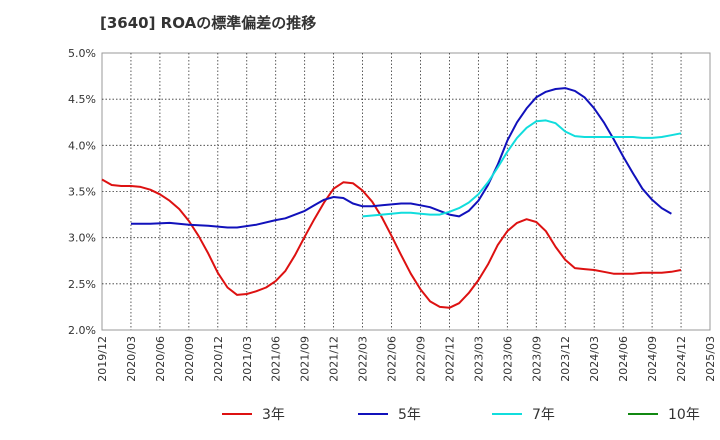 The height and width of the screenshot is (440, 720). What do you see at coordinates (82, 99) in the screenshot?
I see `y-tick-label: 4.5%` at bounding box center [82, 99].